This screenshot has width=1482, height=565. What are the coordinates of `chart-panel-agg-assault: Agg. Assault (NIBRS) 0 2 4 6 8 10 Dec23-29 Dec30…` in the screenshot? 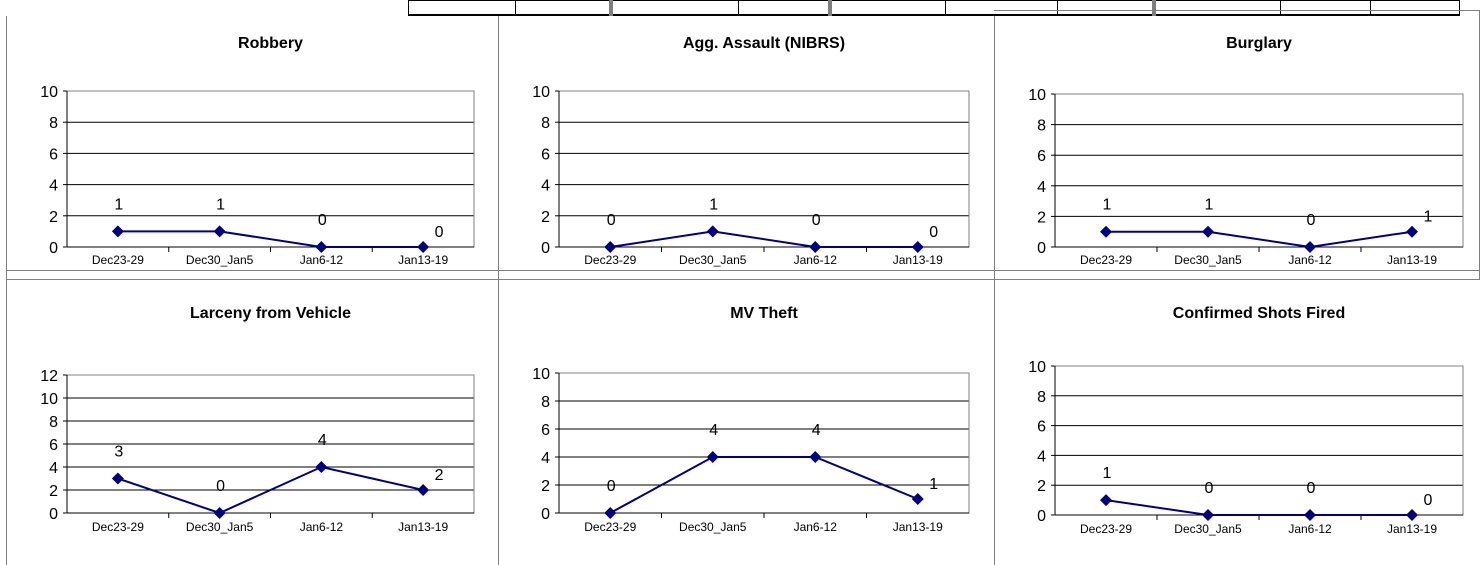 It's located at (746, 143).